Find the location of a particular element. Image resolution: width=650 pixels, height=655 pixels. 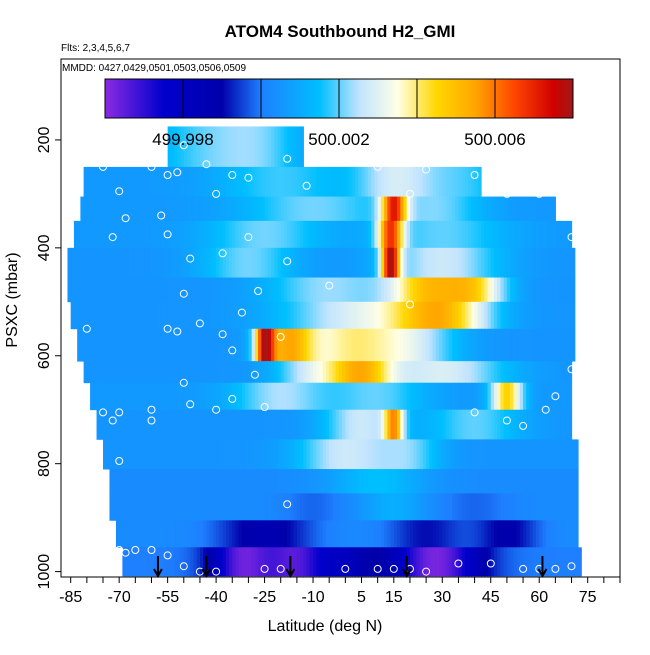

heatmap-band is located at coordinates (282, 181).